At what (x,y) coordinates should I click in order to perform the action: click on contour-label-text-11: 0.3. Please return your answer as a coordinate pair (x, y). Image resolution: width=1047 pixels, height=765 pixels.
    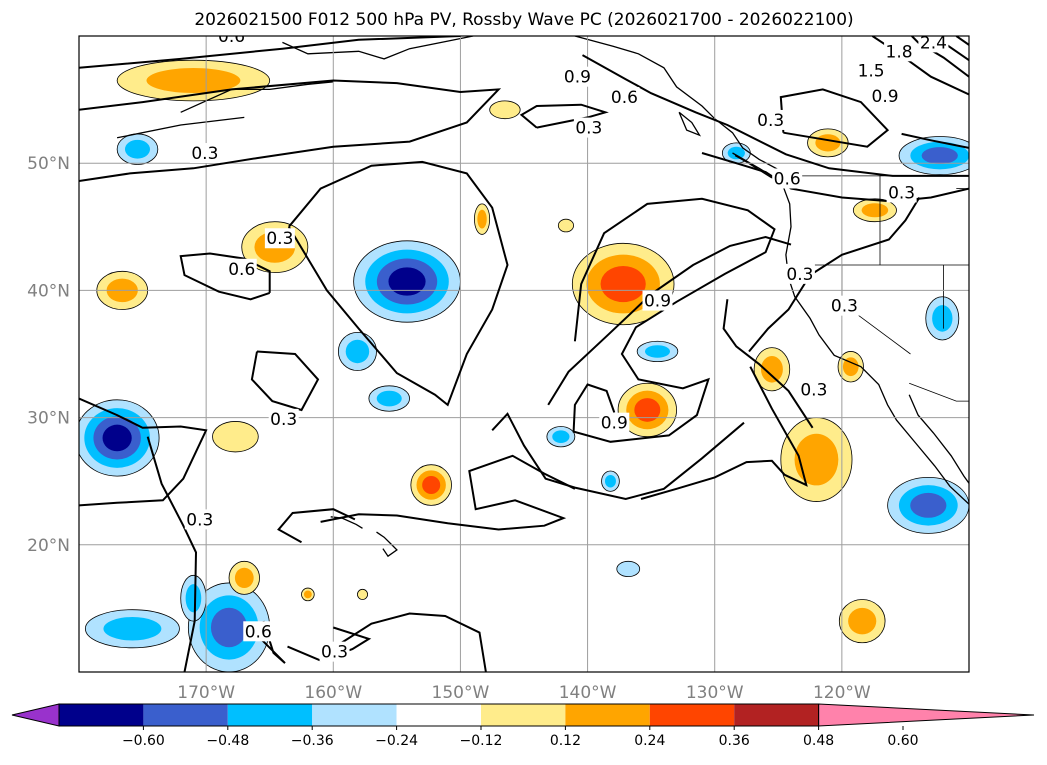
    Looking at the image, I should click on (799, 275).